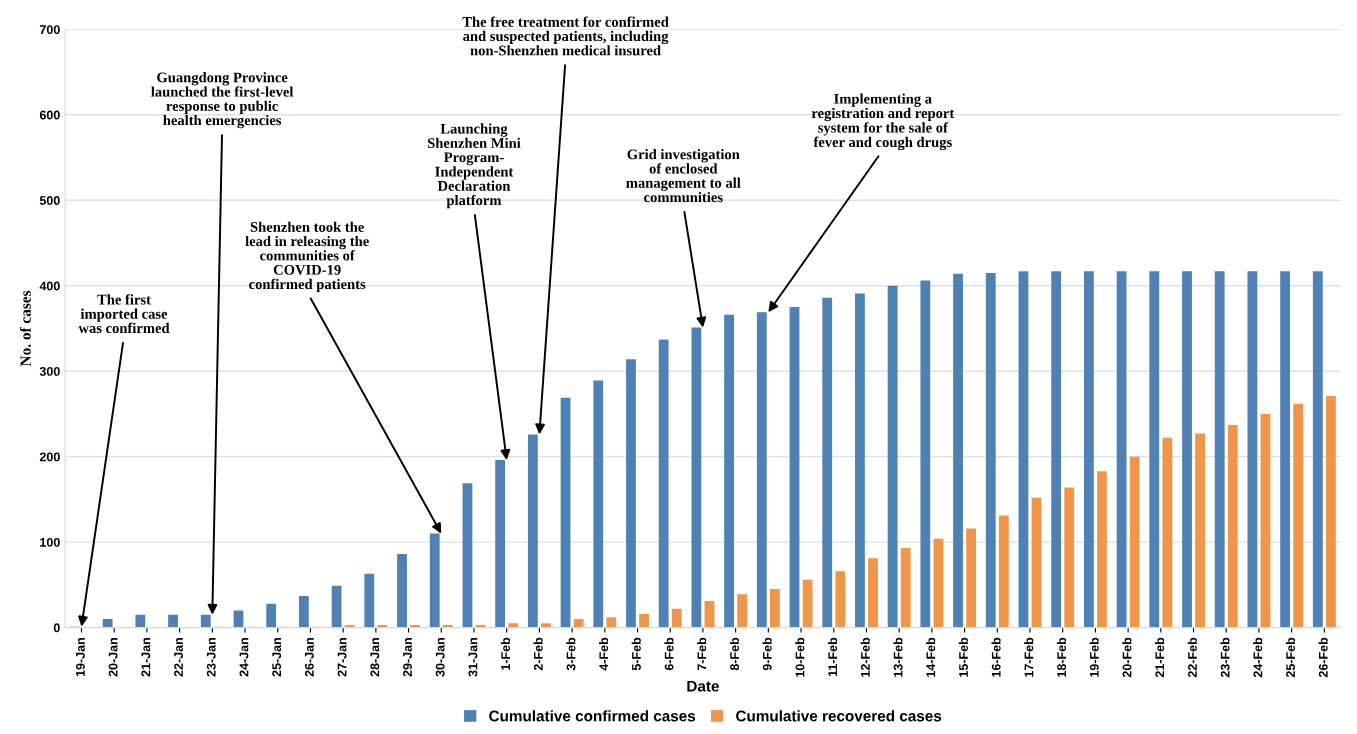 The image size is (1357, 734). What do you see at coordinates (1094, 657) in the screenshot?
I see `x-tick-label: 19-Feb` at bounding box center [1094, 657].